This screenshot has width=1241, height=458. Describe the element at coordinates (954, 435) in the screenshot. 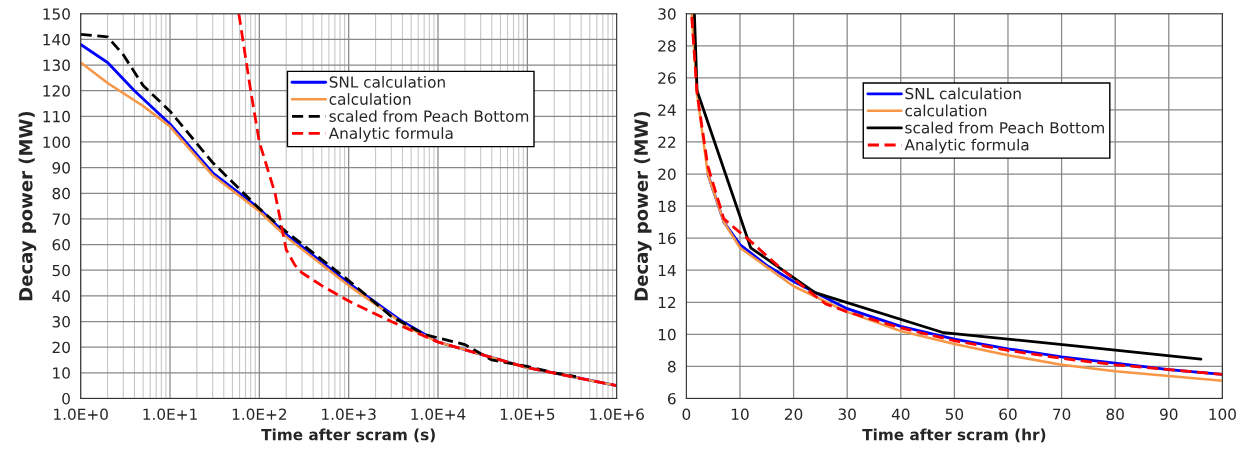

I see `x-axis-title: Time after scram (hr)` at that location.